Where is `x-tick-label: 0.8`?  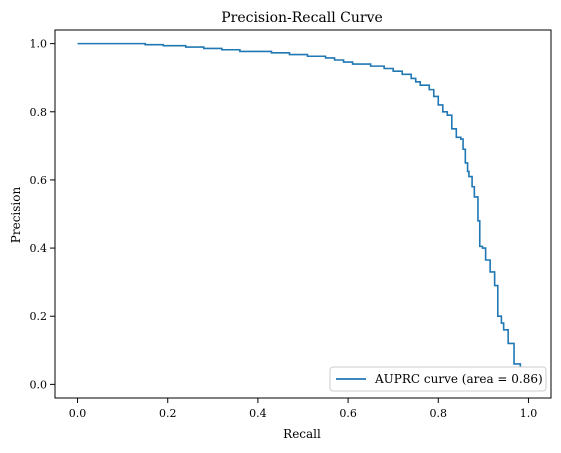 x-tick-label: 0.8 is located at coordinates (439, 413).